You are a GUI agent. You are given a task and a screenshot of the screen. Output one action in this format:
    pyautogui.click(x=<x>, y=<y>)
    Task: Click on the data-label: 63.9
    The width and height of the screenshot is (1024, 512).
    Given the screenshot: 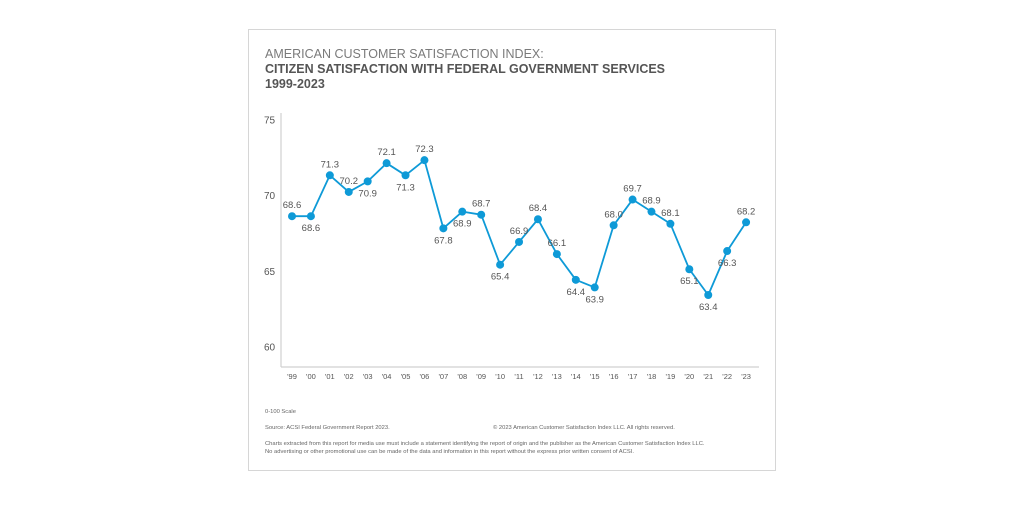 What is the action you would take?
    pyautogui.click(x=594, y=299)
    